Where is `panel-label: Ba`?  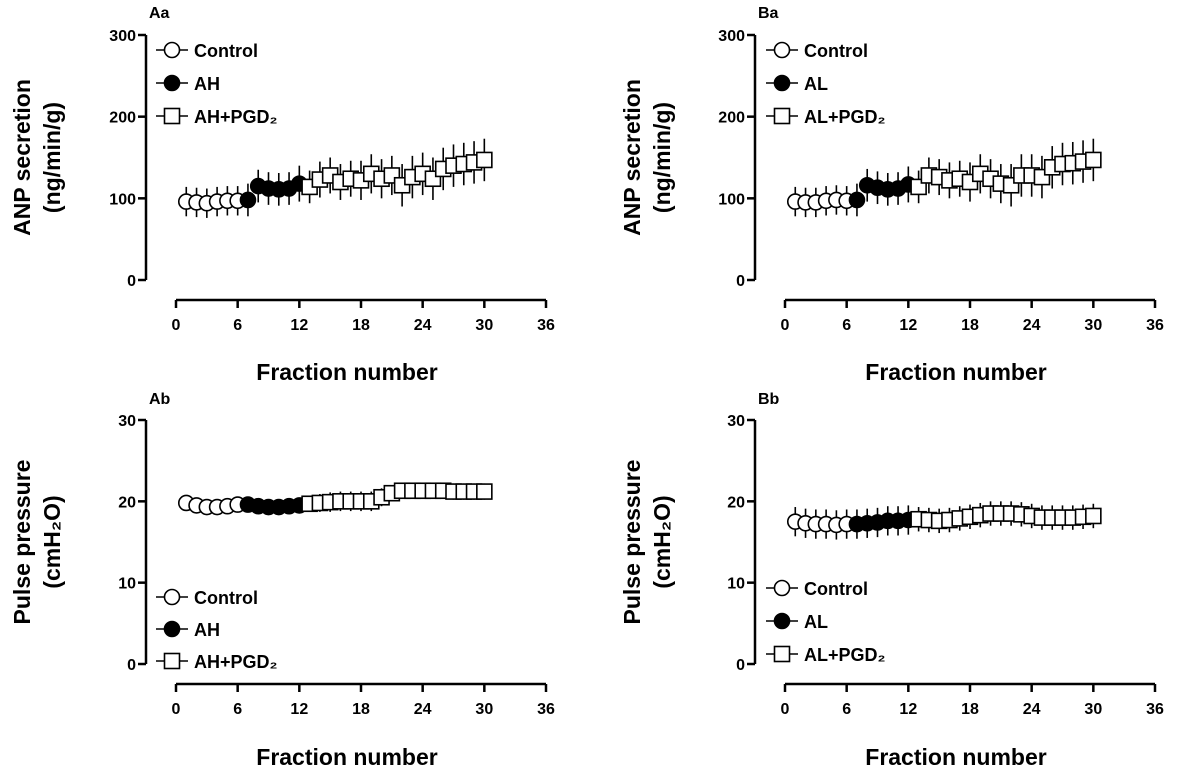
panel-label: Ba is located at coordinates (768, 13).